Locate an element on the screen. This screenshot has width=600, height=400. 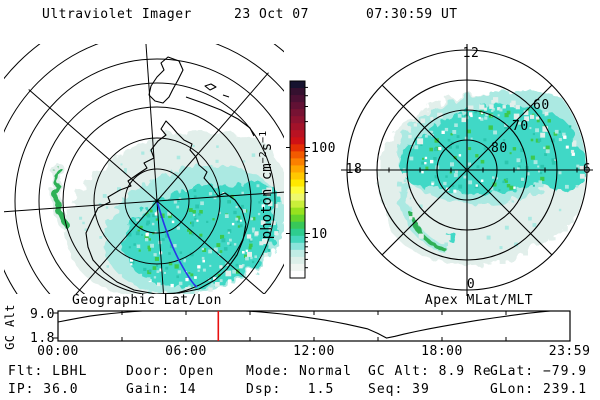
colorbar-frame is located at coordinates (297, 179).